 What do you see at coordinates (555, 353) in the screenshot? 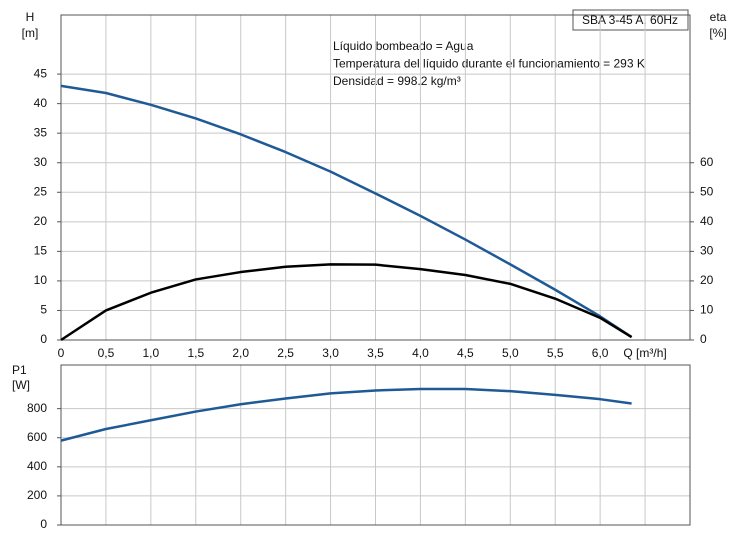
I see `x-tick-label: 5,5` at bounding box center [555, 353].